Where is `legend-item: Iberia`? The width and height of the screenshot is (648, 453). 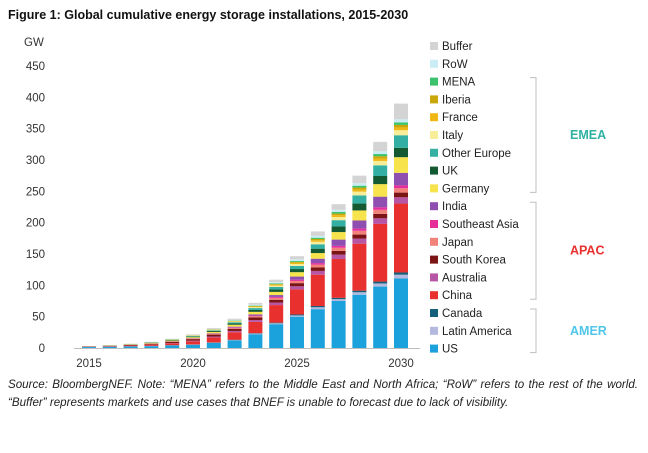 legend-item: Iberia is located at coordinates (450, 100).